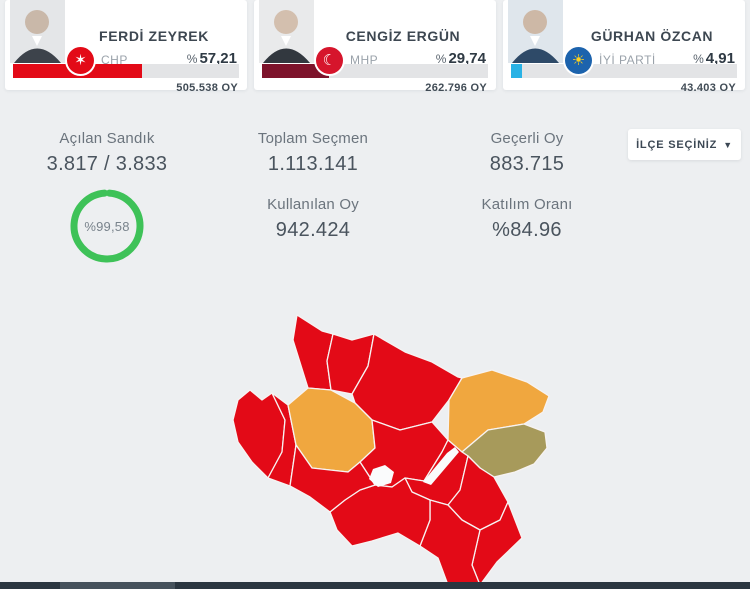 The image size is (750, 589). Describe the element at coordinates (652, 36) in the screenshot. I see `candidate-name: GÜRHAN ÖZCAN` at that location.